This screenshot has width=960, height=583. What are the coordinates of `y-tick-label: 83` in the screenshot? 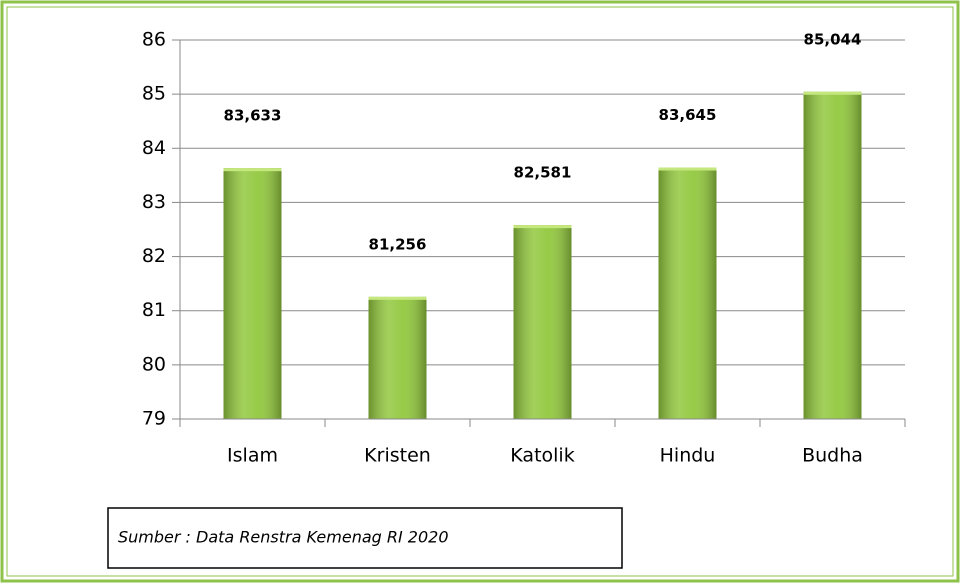 It's located at (154, 202).